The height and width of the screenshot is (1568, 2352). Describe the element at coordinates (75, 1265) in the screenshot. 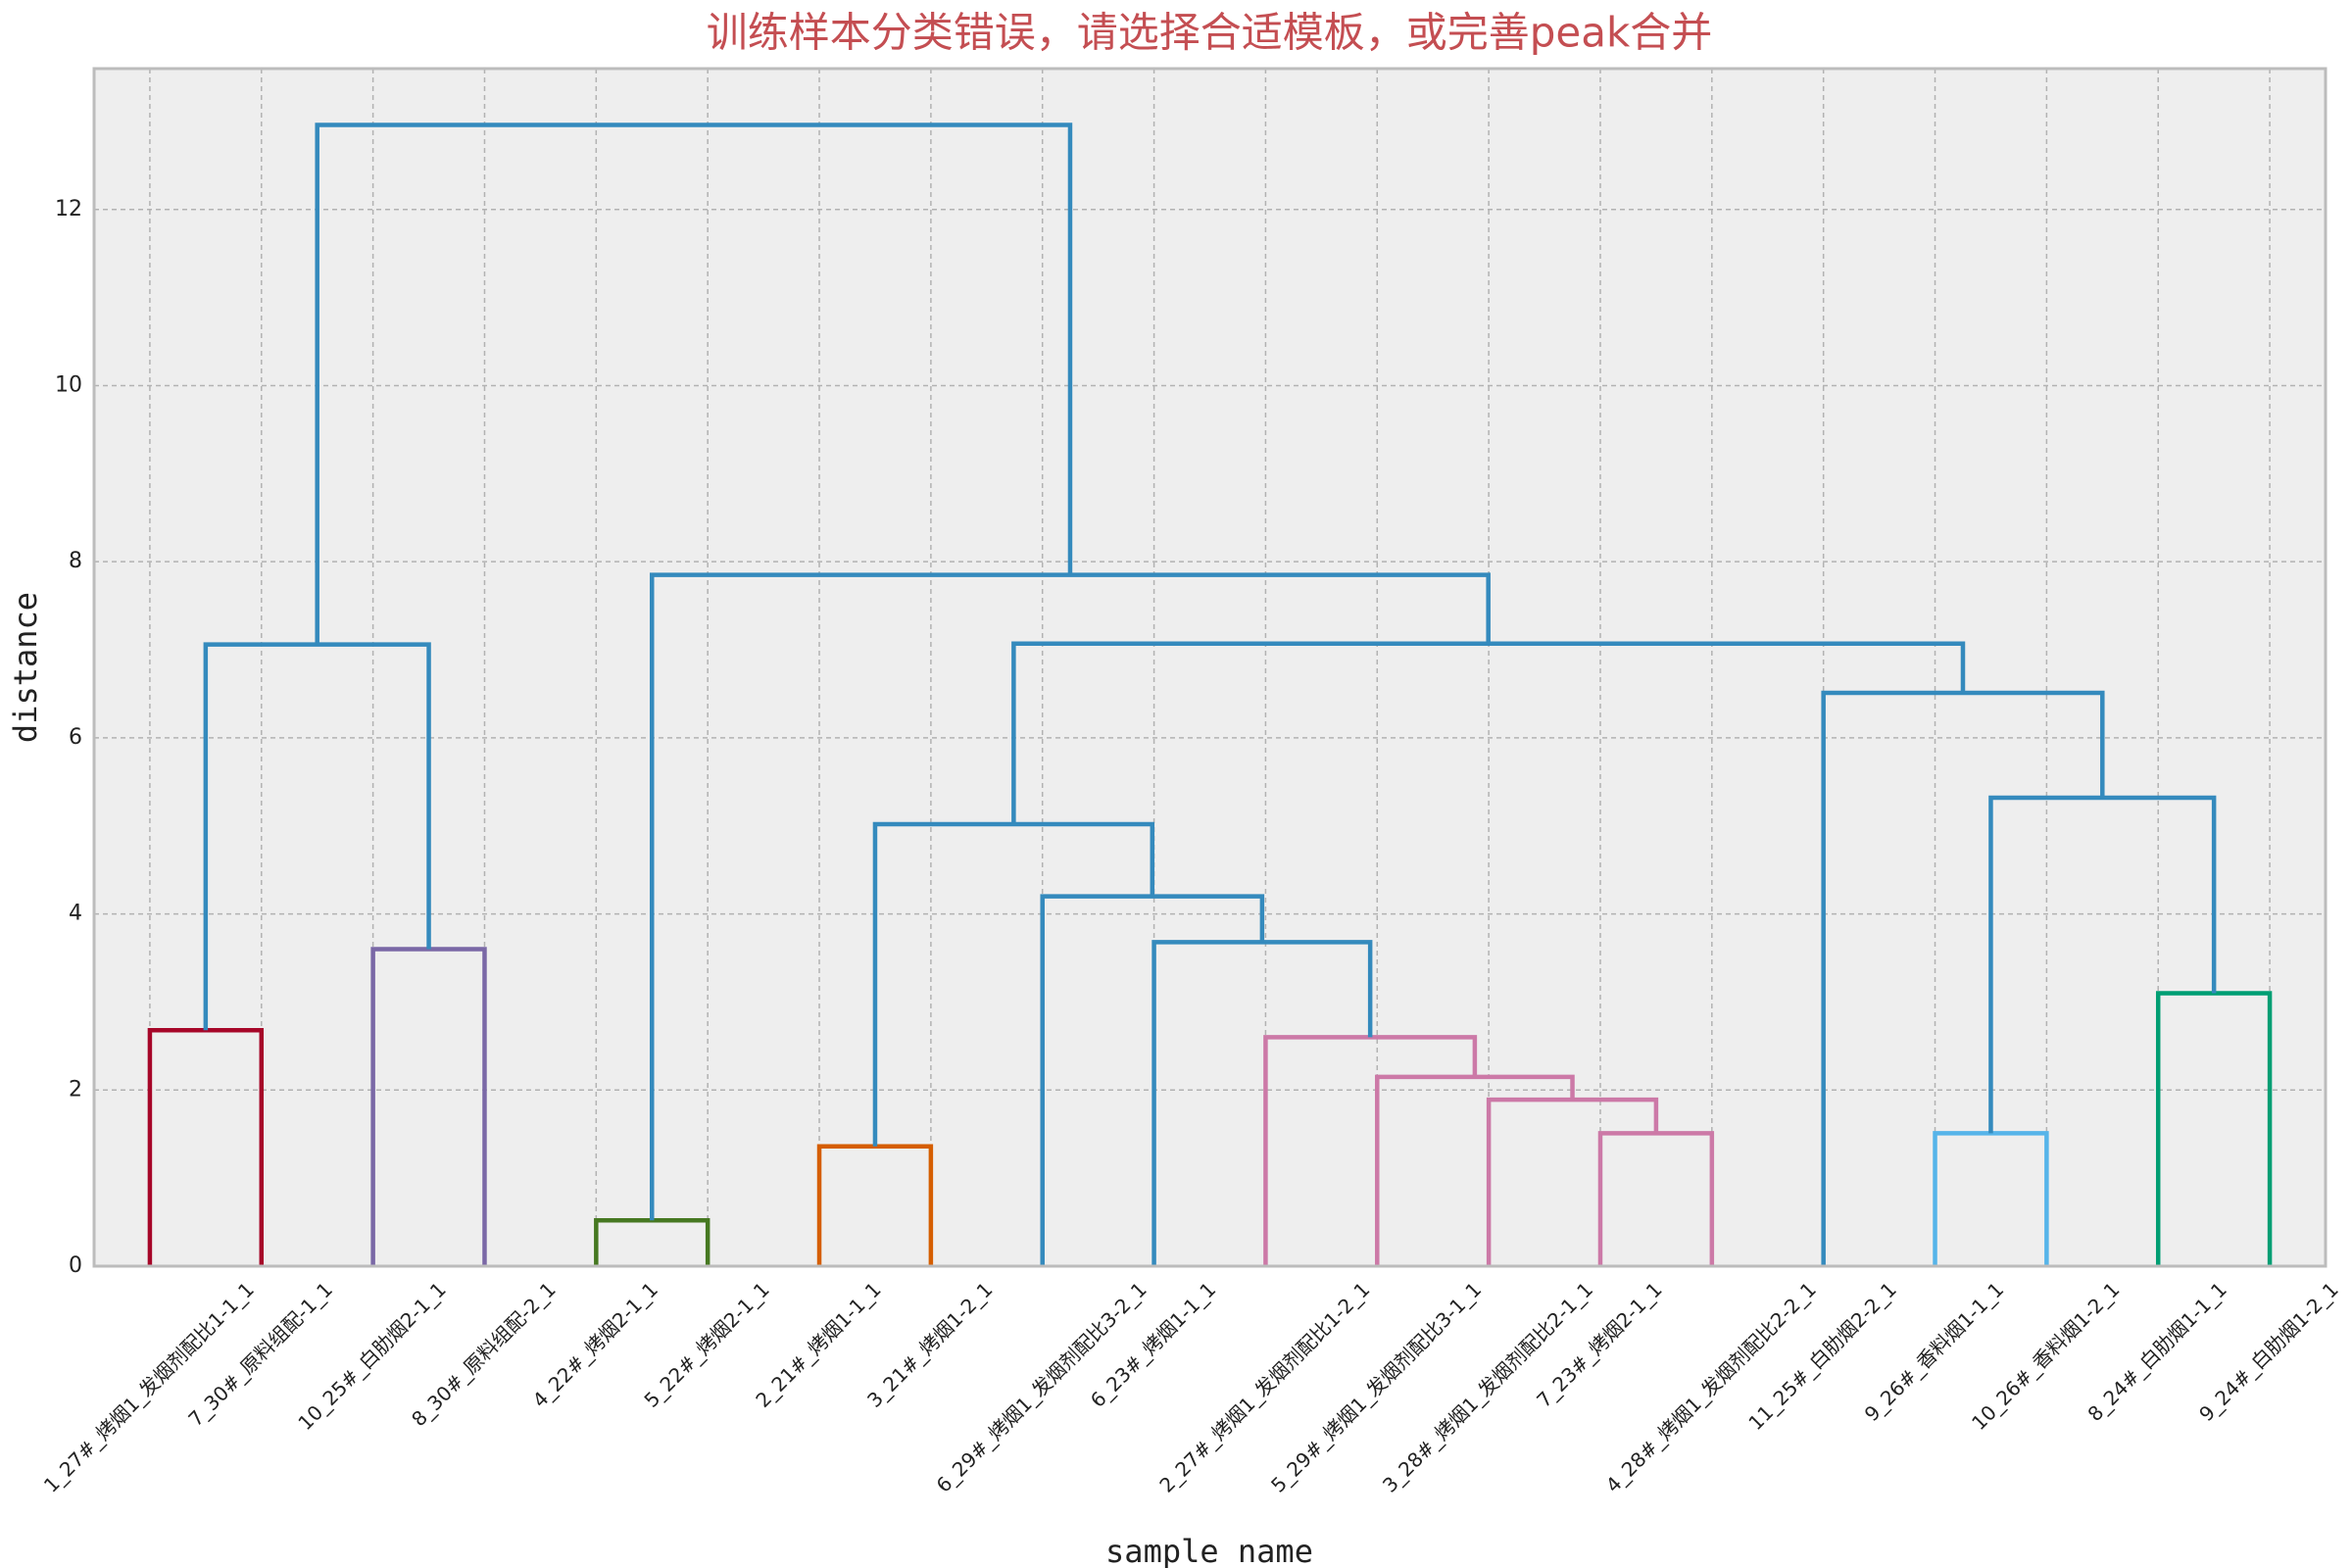

I see `y-tick-label: 0` at that location.